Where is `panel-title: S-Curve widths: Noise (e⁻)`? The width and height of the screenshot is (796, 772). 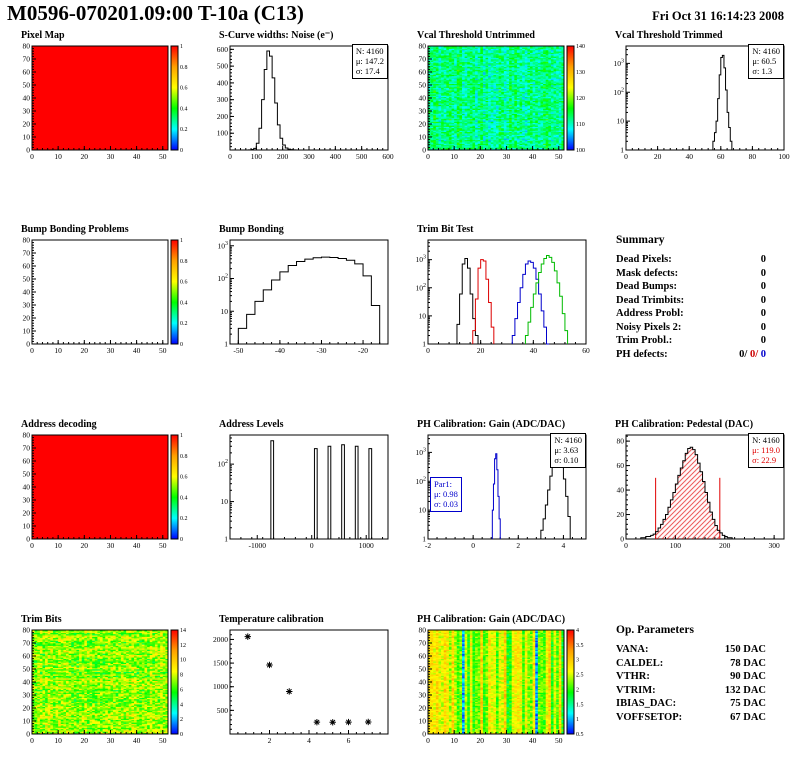 panel-title: S-Curve widths: Noise (e⁻) is located at coordinates (276, 35).